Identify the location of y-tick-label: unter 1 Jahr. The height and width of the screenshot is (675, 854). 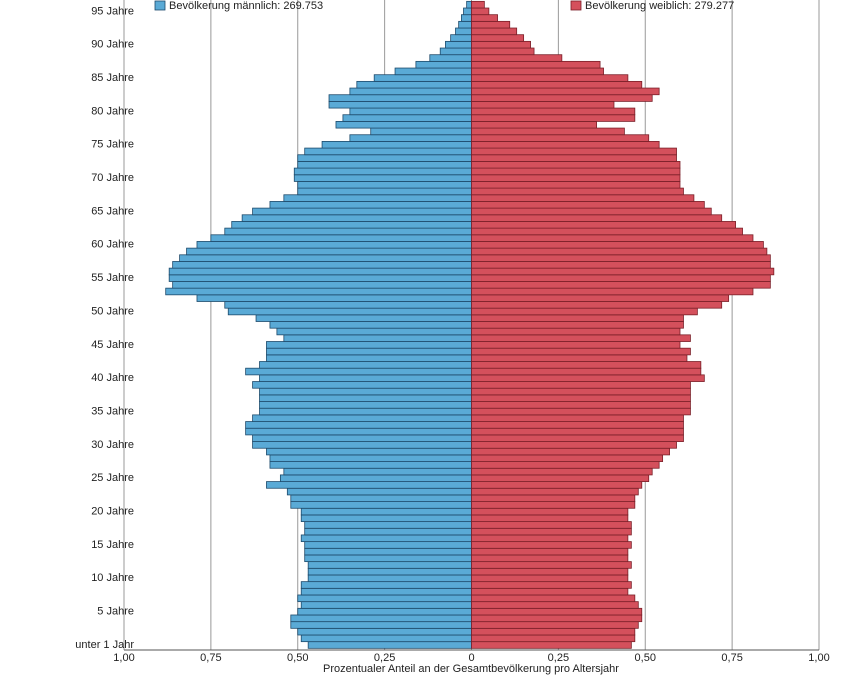
(104, 645).